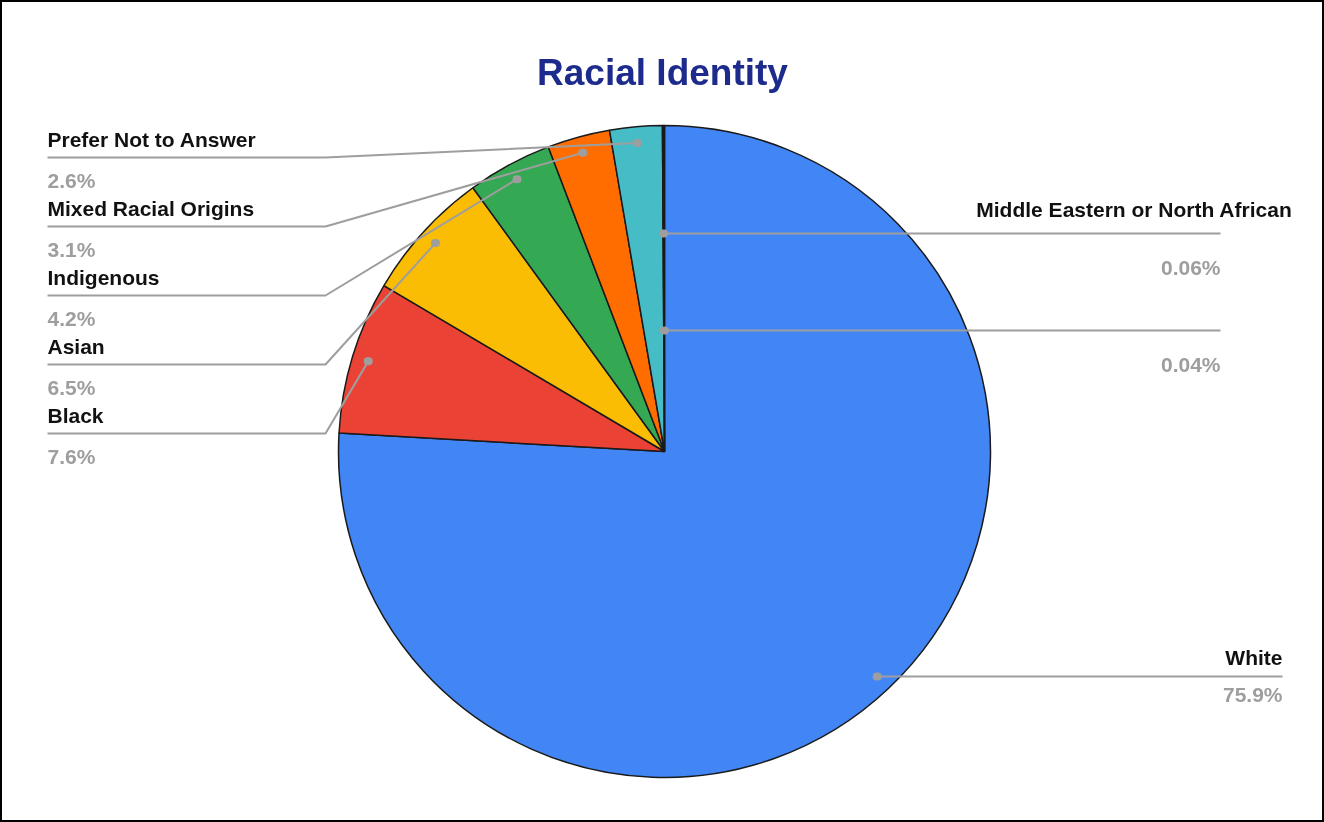 The image size is (1324, 822). Describe the element at coordinates (75, 415) in the screenshot. I see `slice-label: Black` at that location.